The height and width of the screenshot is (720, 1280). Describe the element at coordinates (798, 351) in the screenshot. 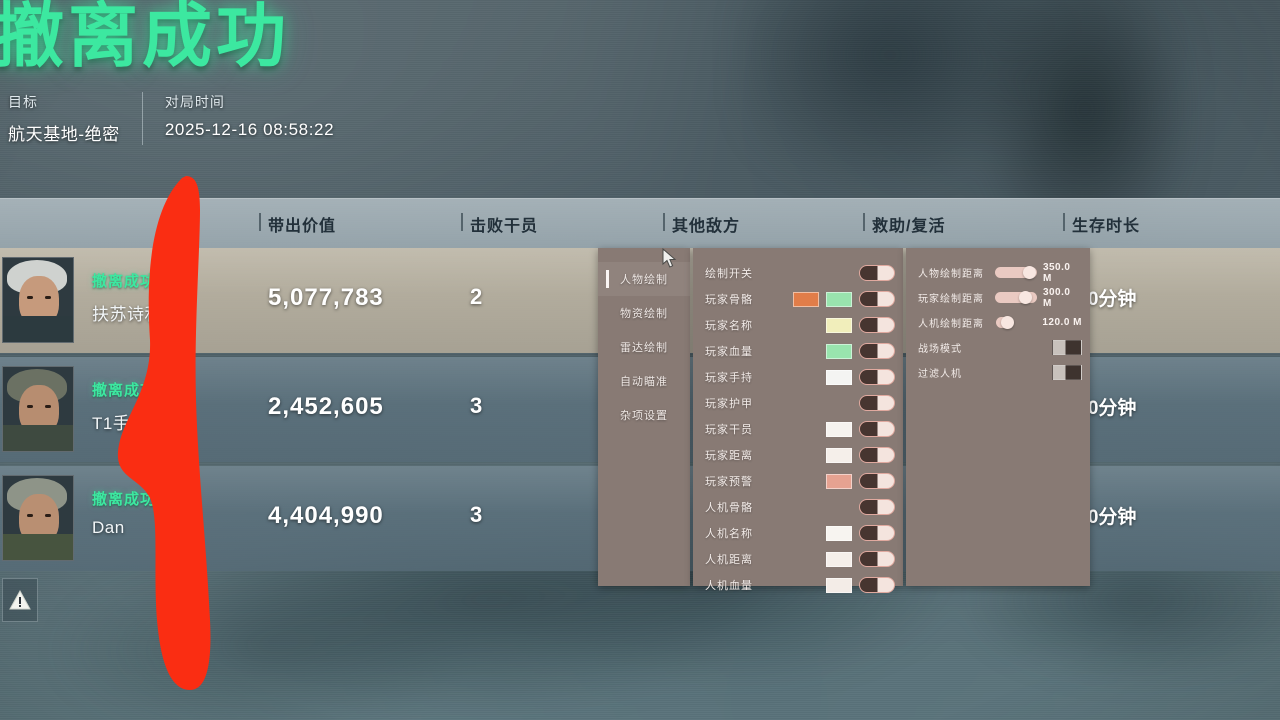

I see `setting-row: 玩家血量` at that location.